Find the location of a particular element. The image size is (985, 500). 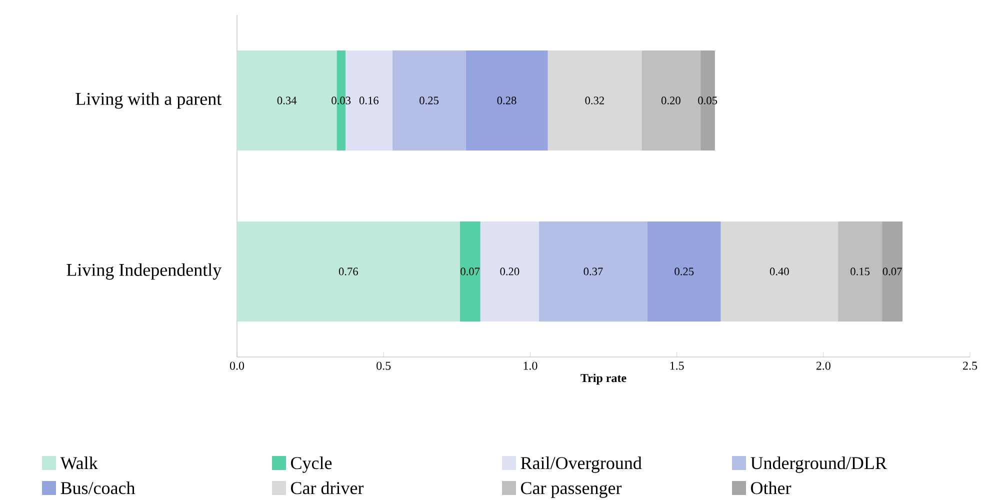

x-axis-title: Trip rate is located at coordinates (603, 379).